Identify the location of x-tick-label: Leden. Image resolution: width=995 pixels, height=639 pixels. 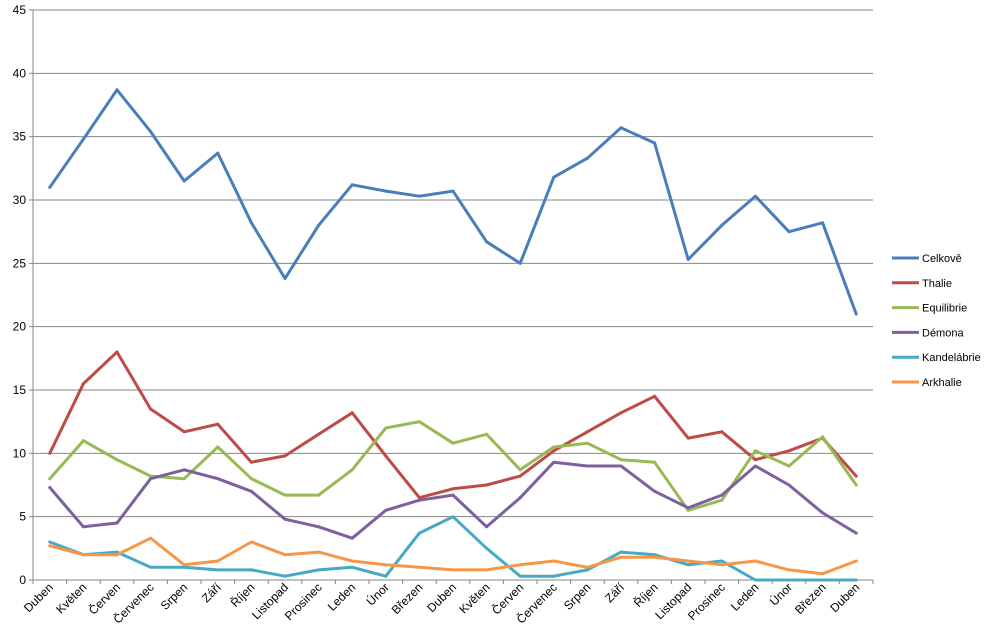
(341, 596).